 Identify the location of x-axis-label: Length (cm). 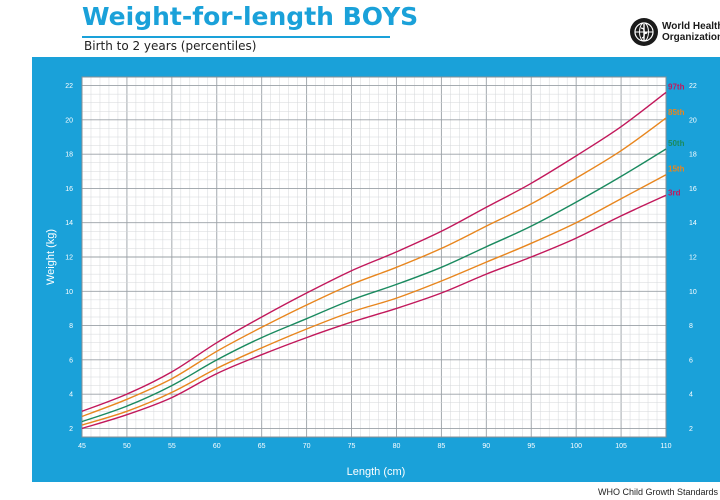
(376, 472).